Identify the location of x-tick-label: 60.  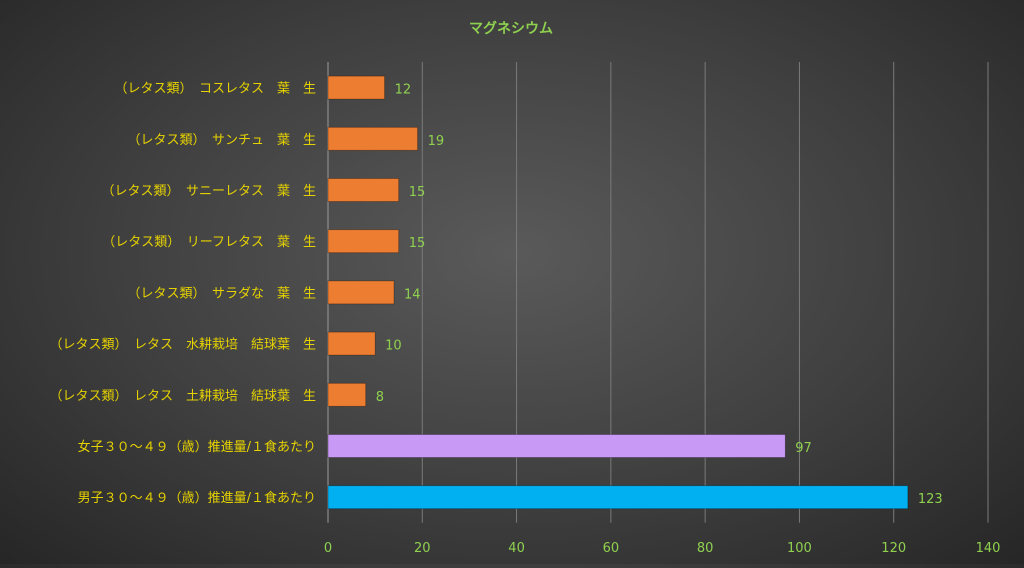
(611, 548).